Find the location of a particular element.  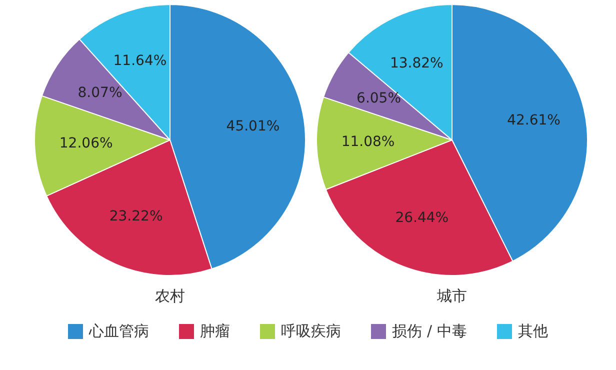

data-label: 11.08% is located at coordinates (368, 142).